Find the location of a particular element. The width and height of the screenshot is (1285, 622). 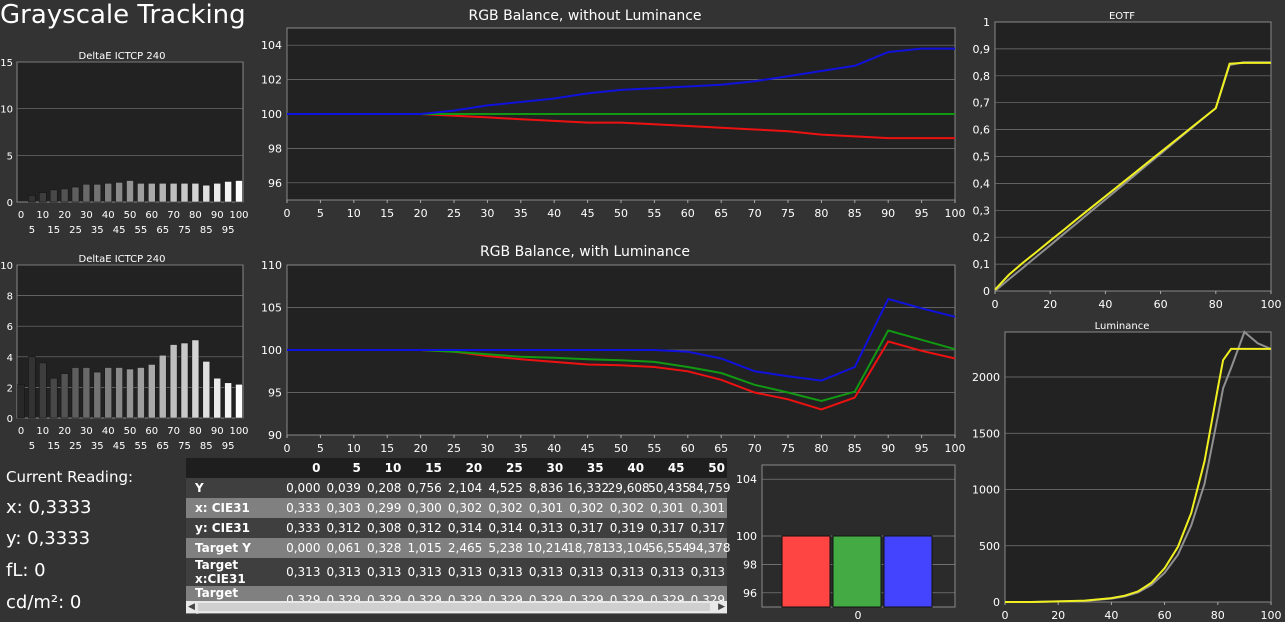

table-cell: 56,554 is located at coordinates (668, 548).